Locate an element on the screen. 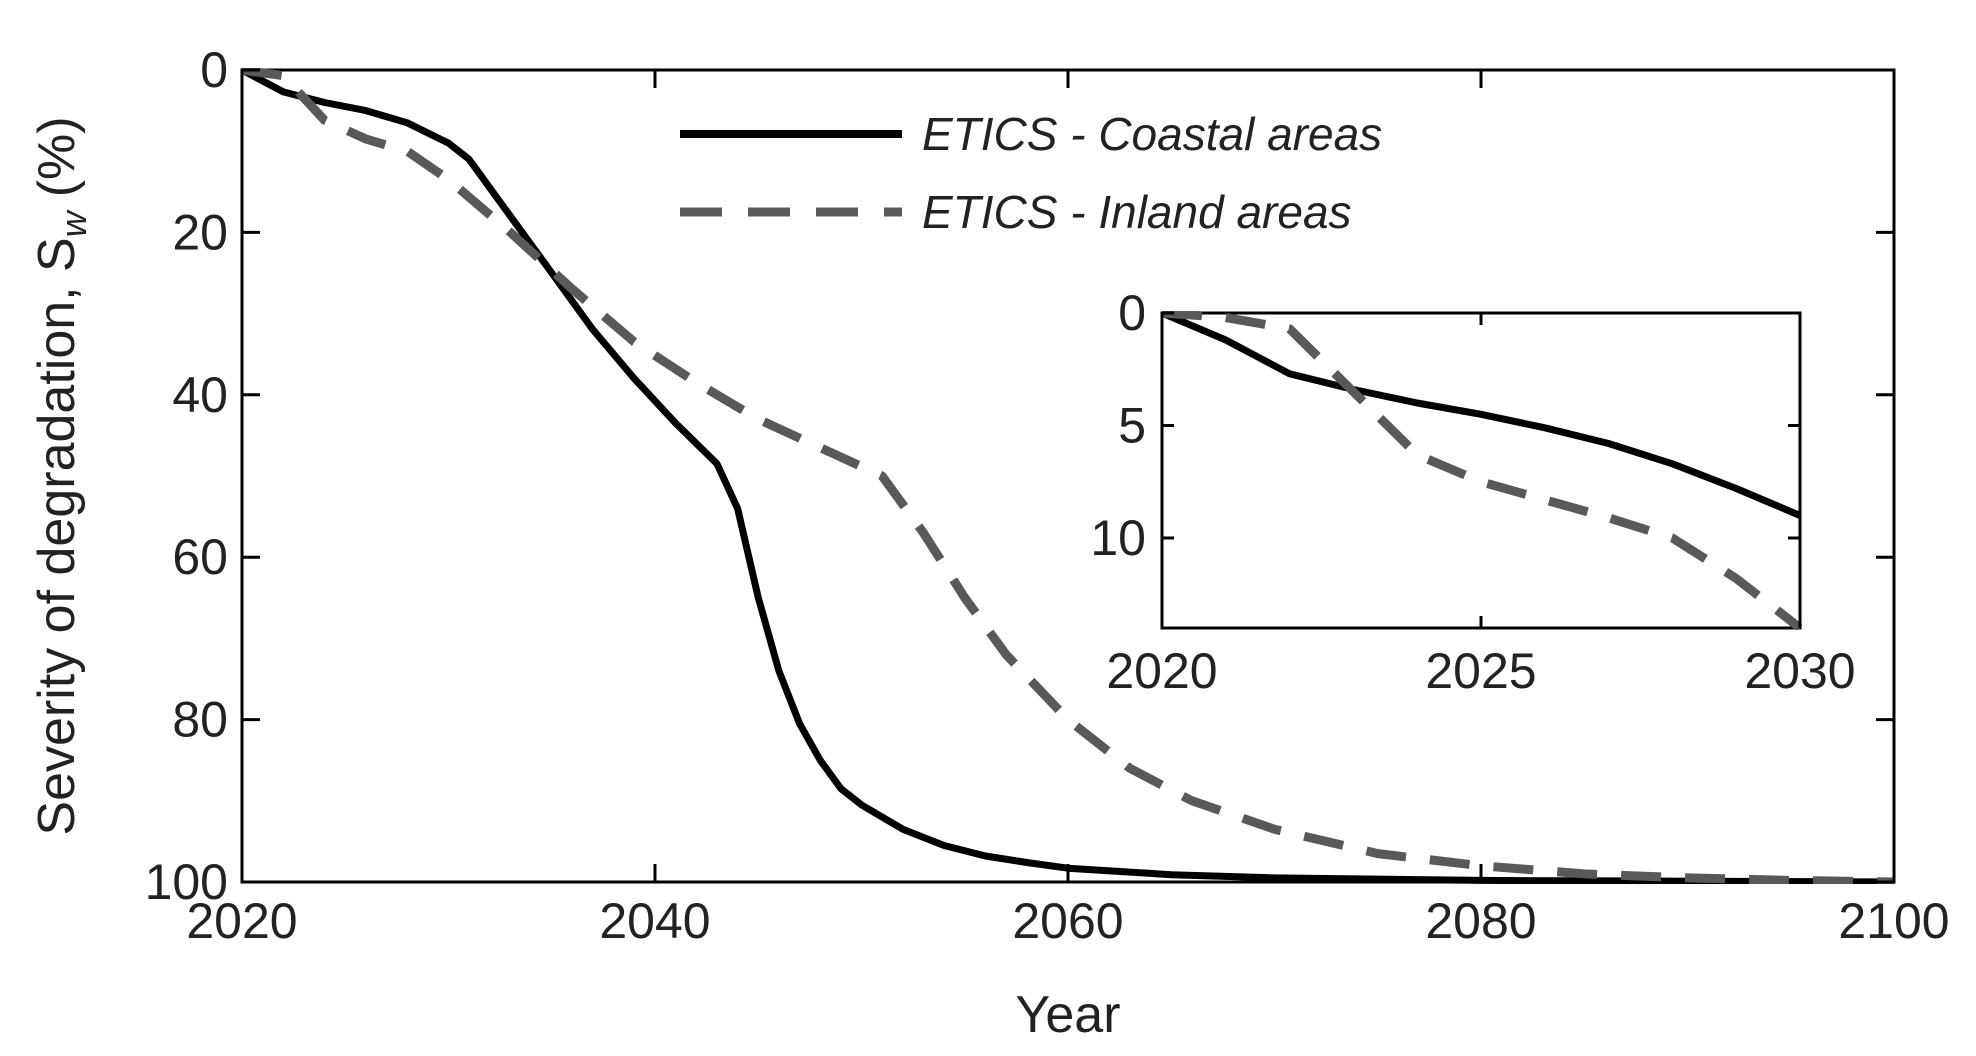 The image size is (1976, 1056). main-x-tick-label: 2100 is located at coordinates (1893, 921).